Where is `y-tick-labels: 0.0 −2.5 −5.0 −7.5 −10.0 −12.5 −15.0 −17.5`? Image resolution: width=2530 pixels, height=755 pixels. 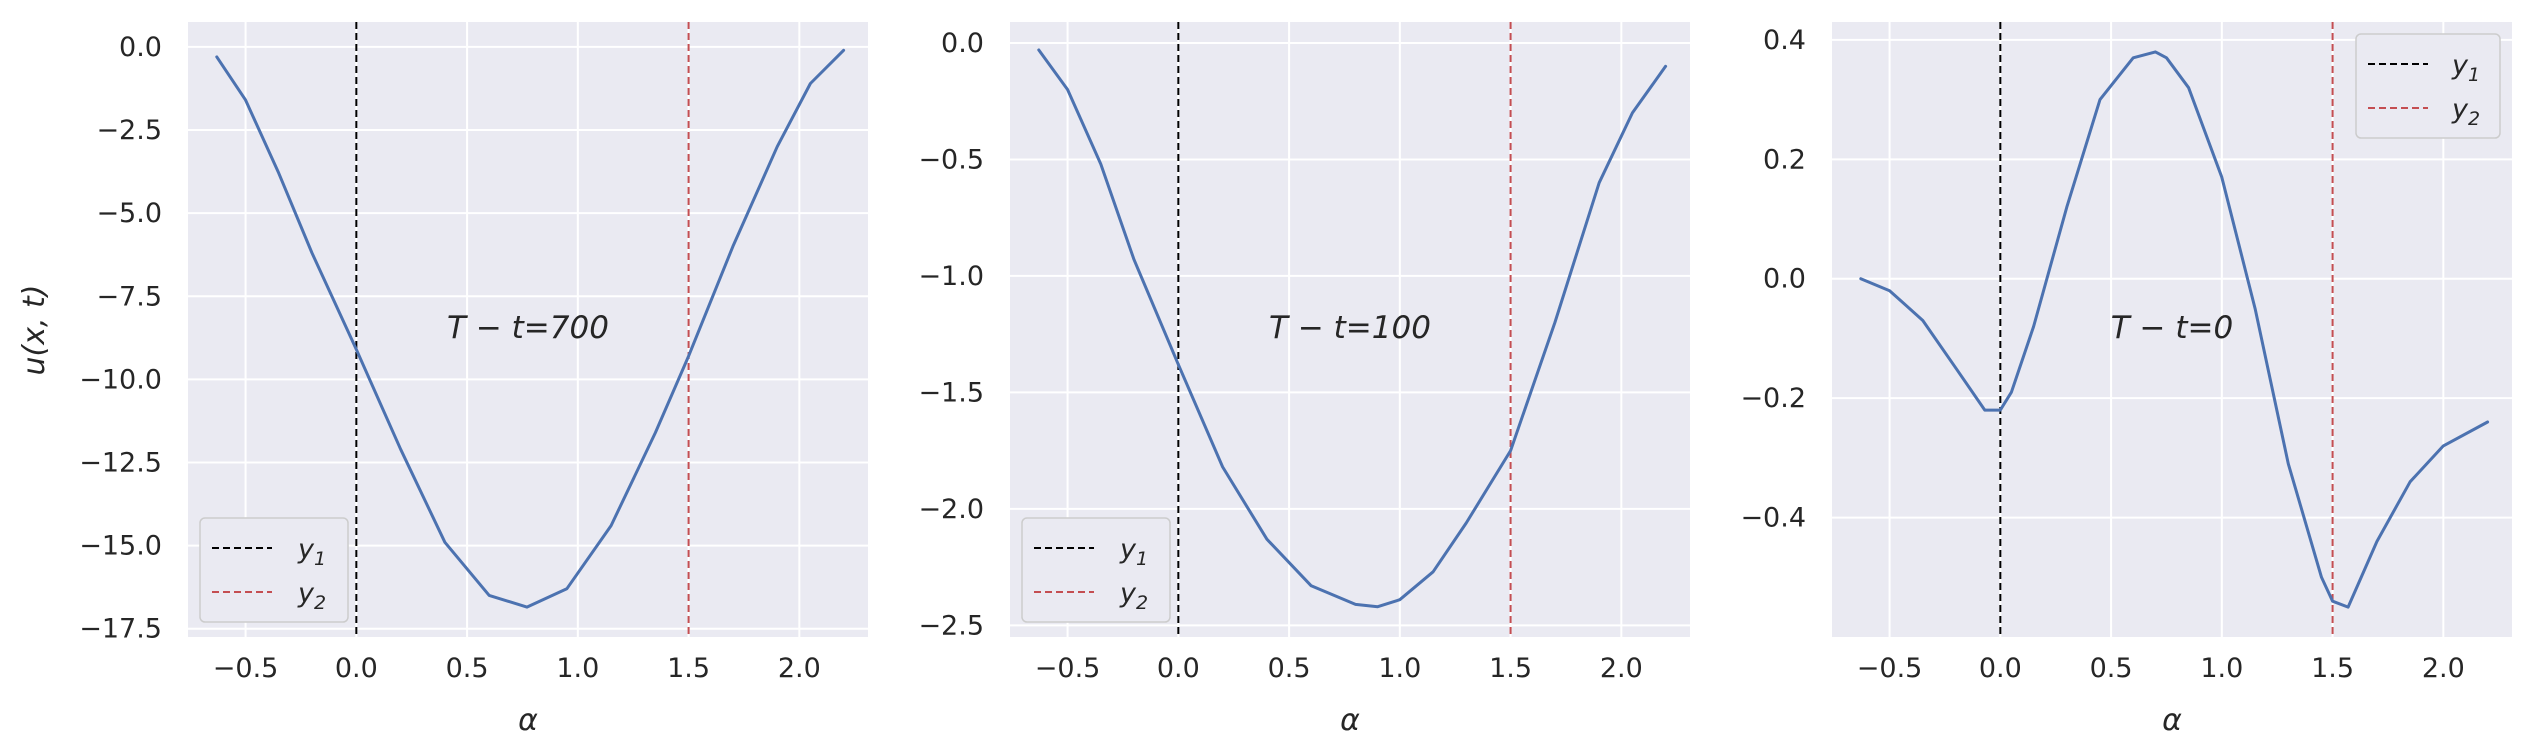 y-tick-labels: 0.0 −2.5 −5.0 −7.5 −10.0 −12.5 −15.0 −17.5 is located at coordinates (120, 338).